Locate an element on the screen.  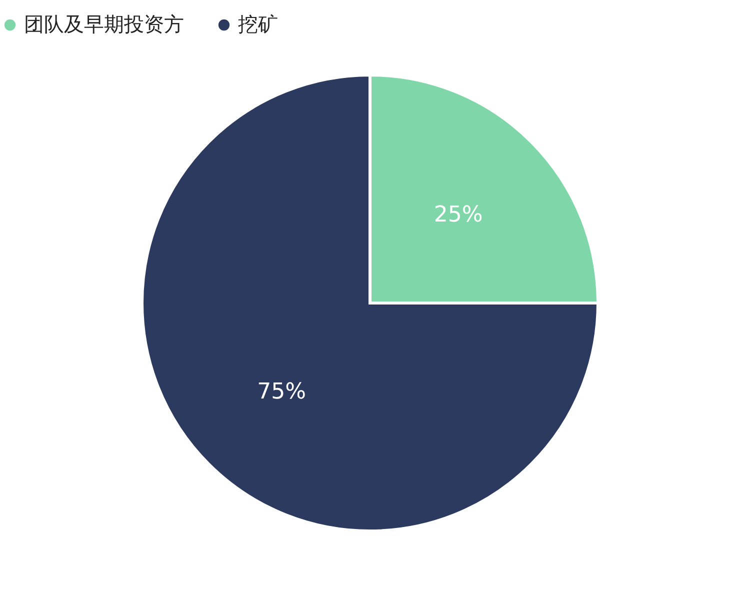
data-label: 75% is located at coordinates (281, 391).